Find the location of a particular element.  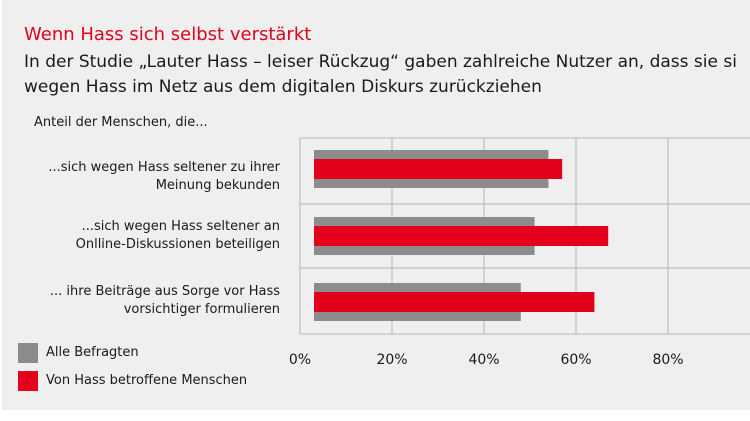

category-label-3-line-2: vorsichtiger formulieren is located at coordinates (201, 309).